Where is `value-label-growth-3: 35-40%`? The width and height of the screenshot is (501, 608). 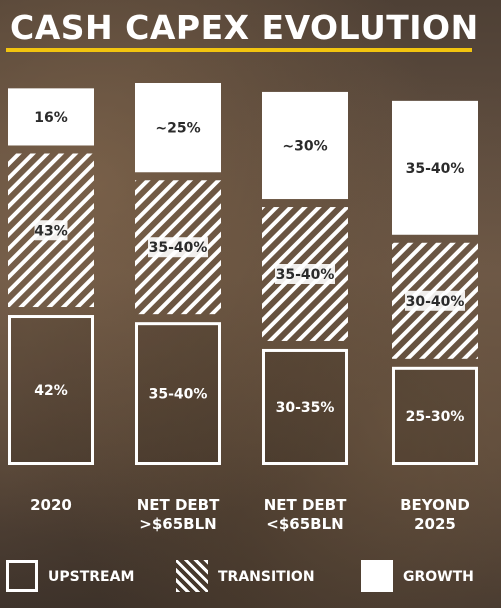
value-label-growth-3: 35-40% is located at coordinates (435, 169).